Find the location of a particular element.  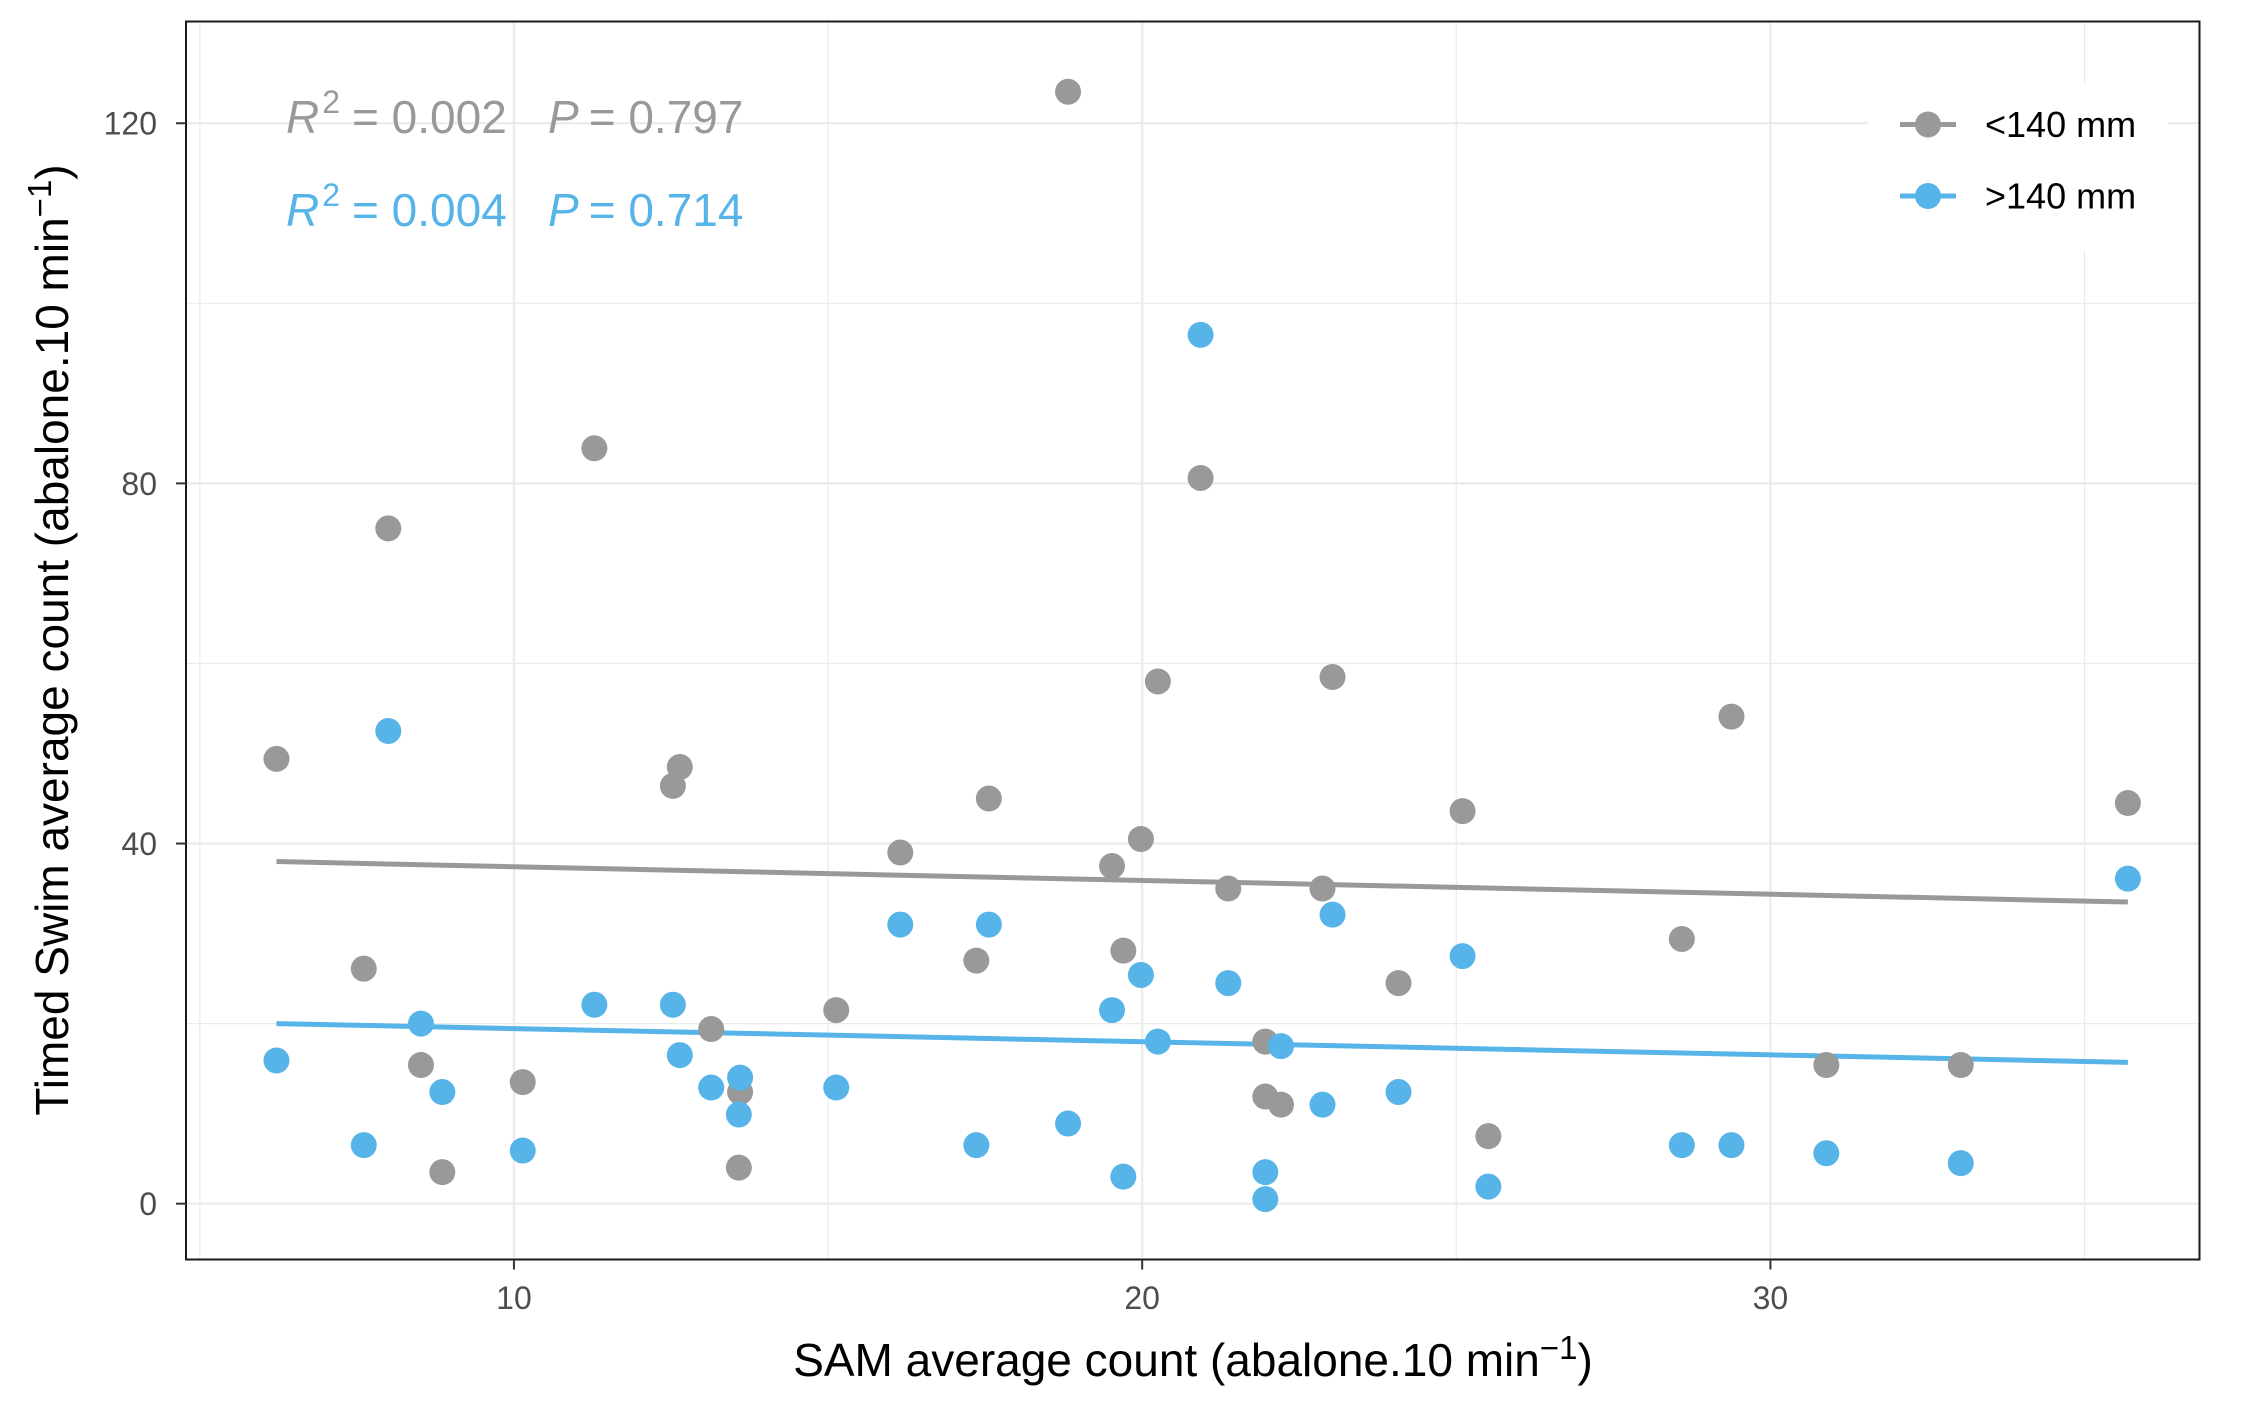

y-axis-title-text: Timed Swim average count (abalone.10 min is located at coordinates (52, 666).